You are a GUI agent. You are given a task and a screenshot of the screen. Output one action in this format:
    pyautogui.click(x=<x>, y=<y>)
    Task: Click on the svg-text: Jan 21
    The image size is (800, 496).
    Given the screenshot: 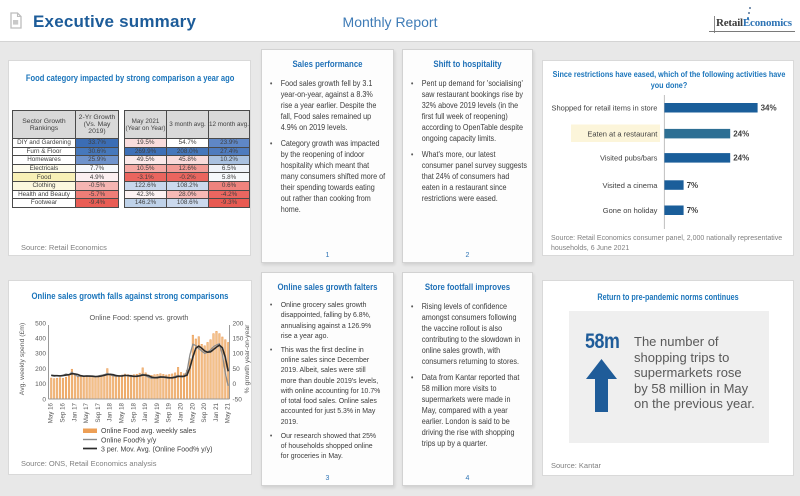 What is the action you would take?
    pyautogui.click(x=216, y=411)
    